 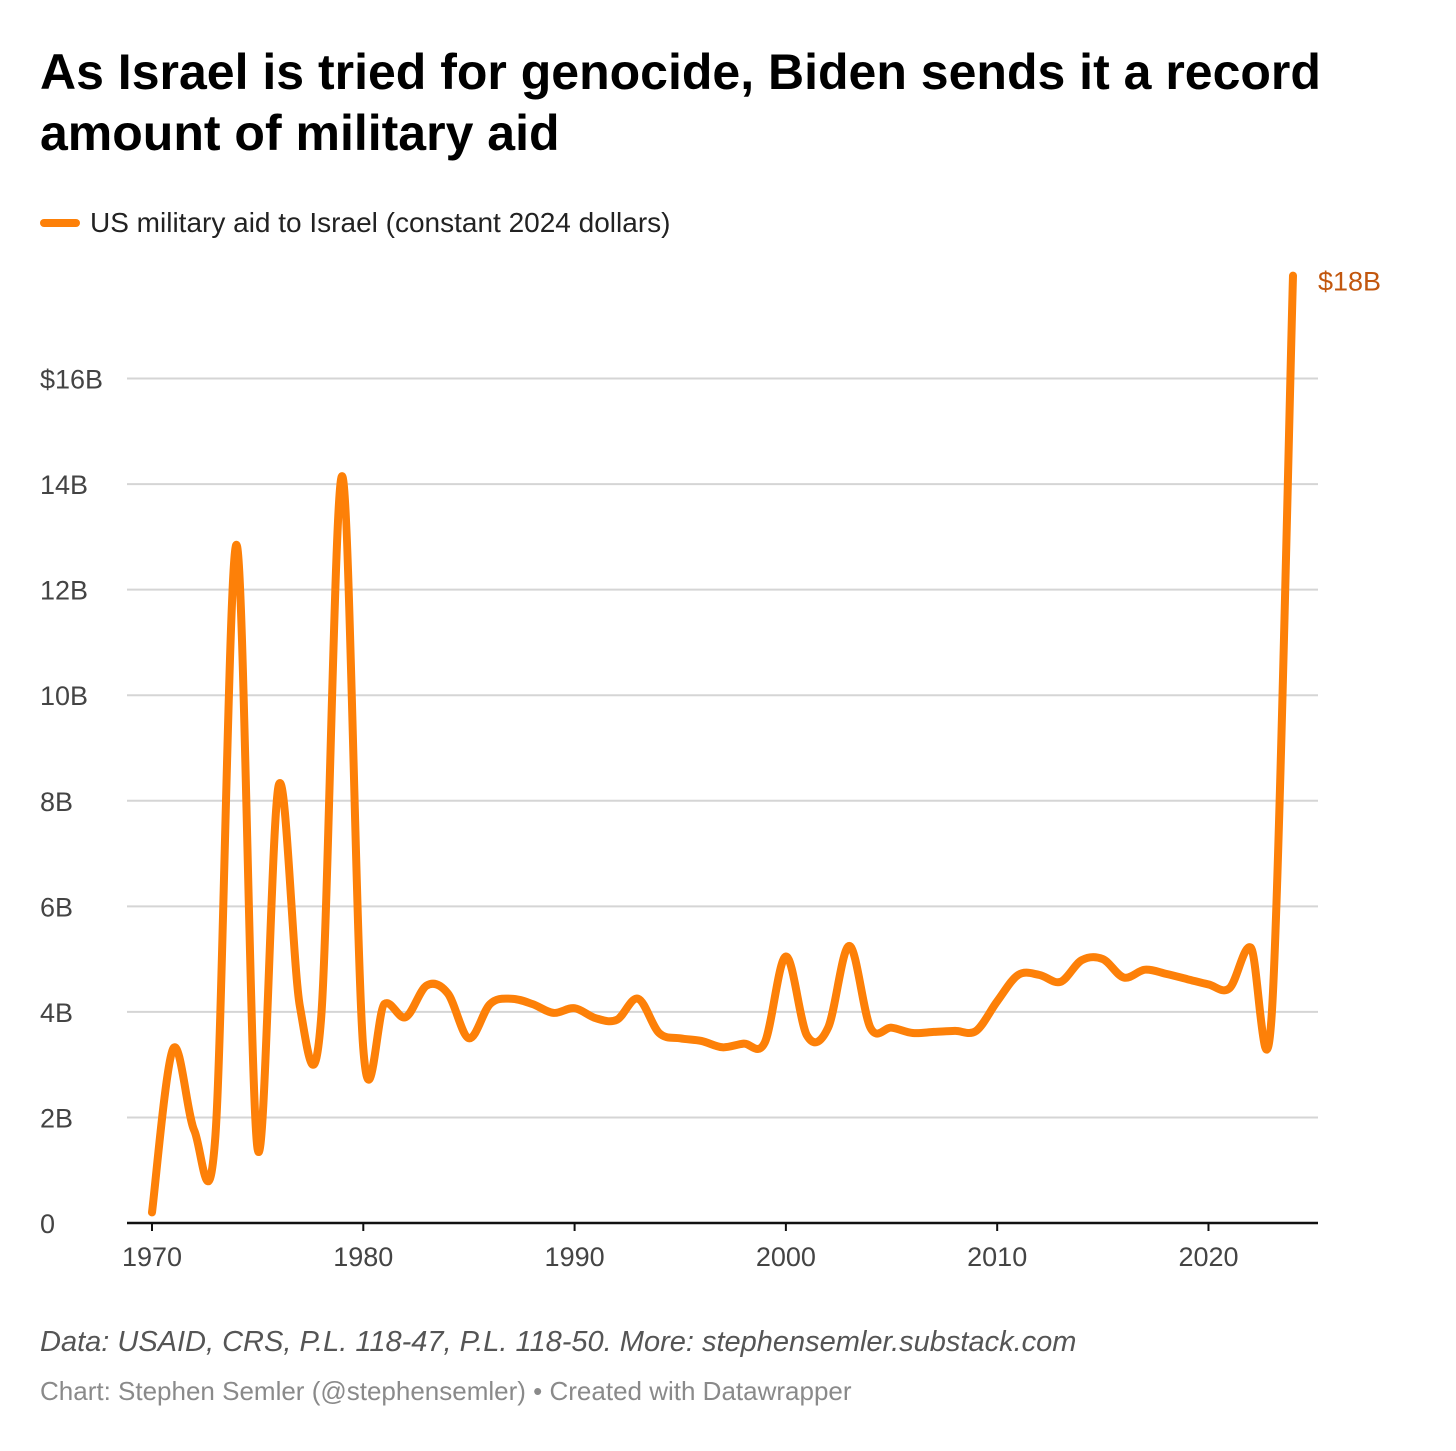 I want to click on y-tick-label: $16B, so click(x=71, y=380).